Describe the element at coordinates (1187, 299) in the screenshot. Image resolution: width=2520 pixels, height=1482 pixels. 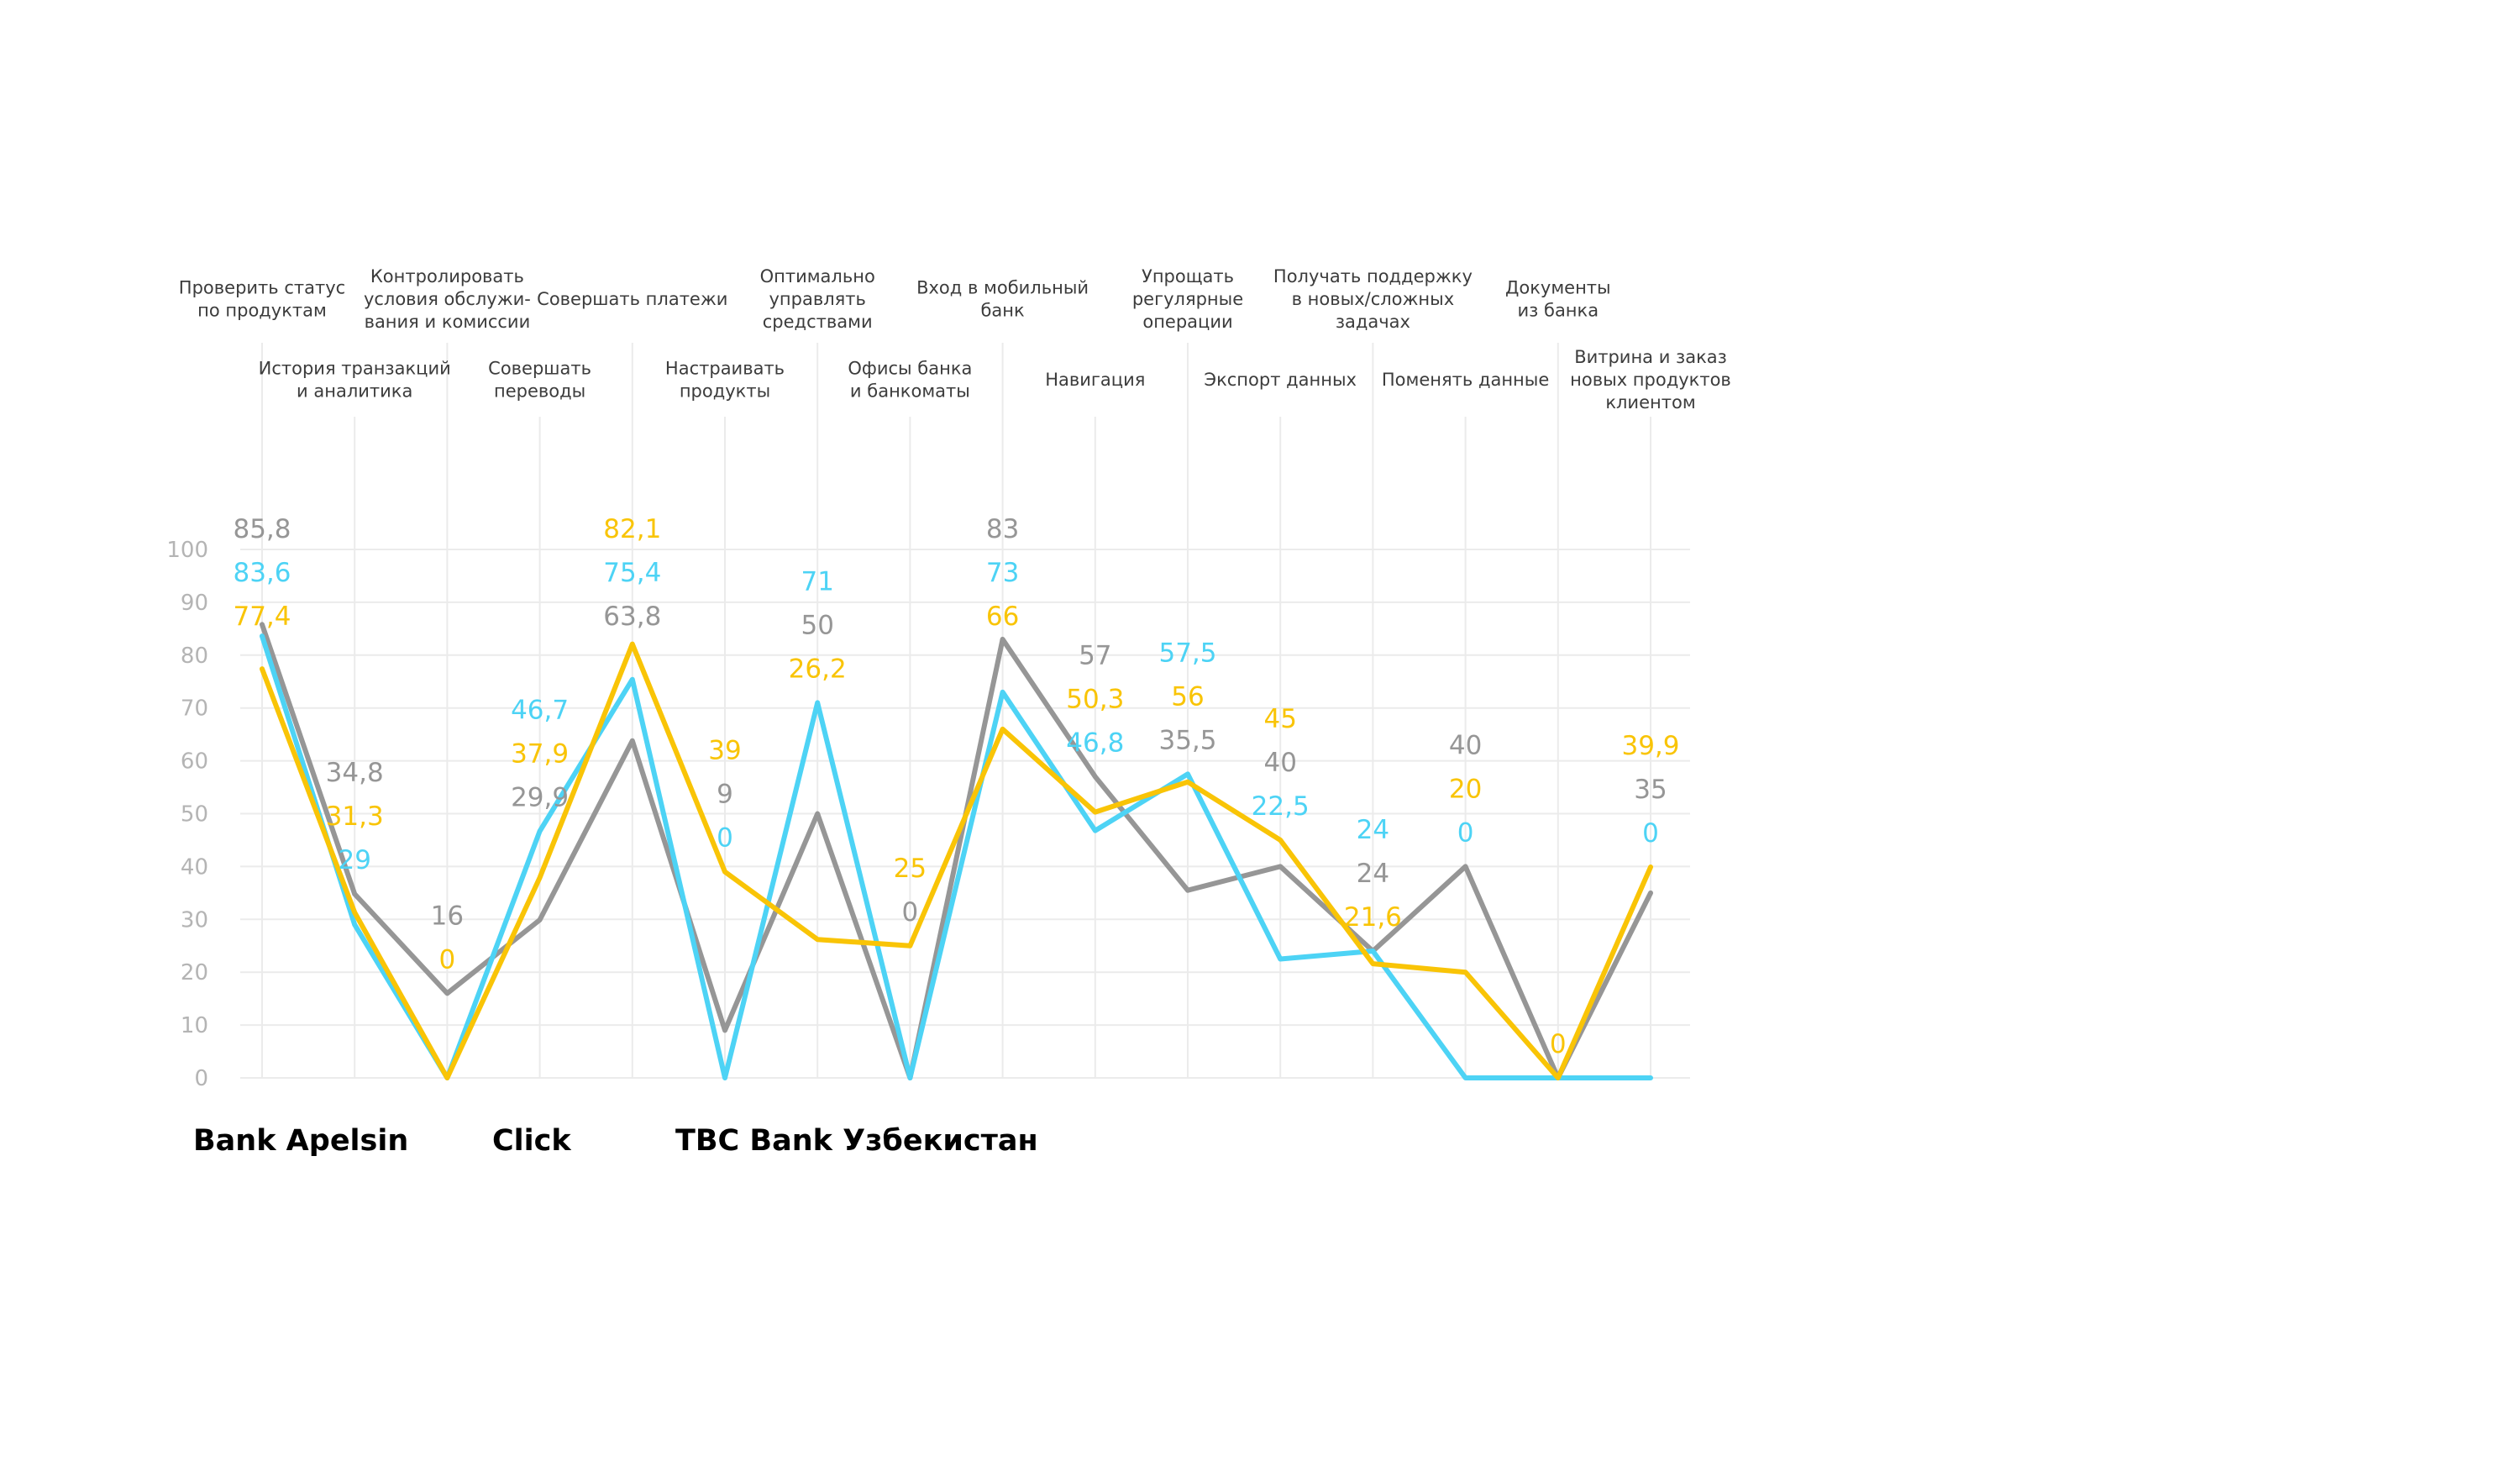
I see `category-label: Упрощать регулярные операции` at that location.